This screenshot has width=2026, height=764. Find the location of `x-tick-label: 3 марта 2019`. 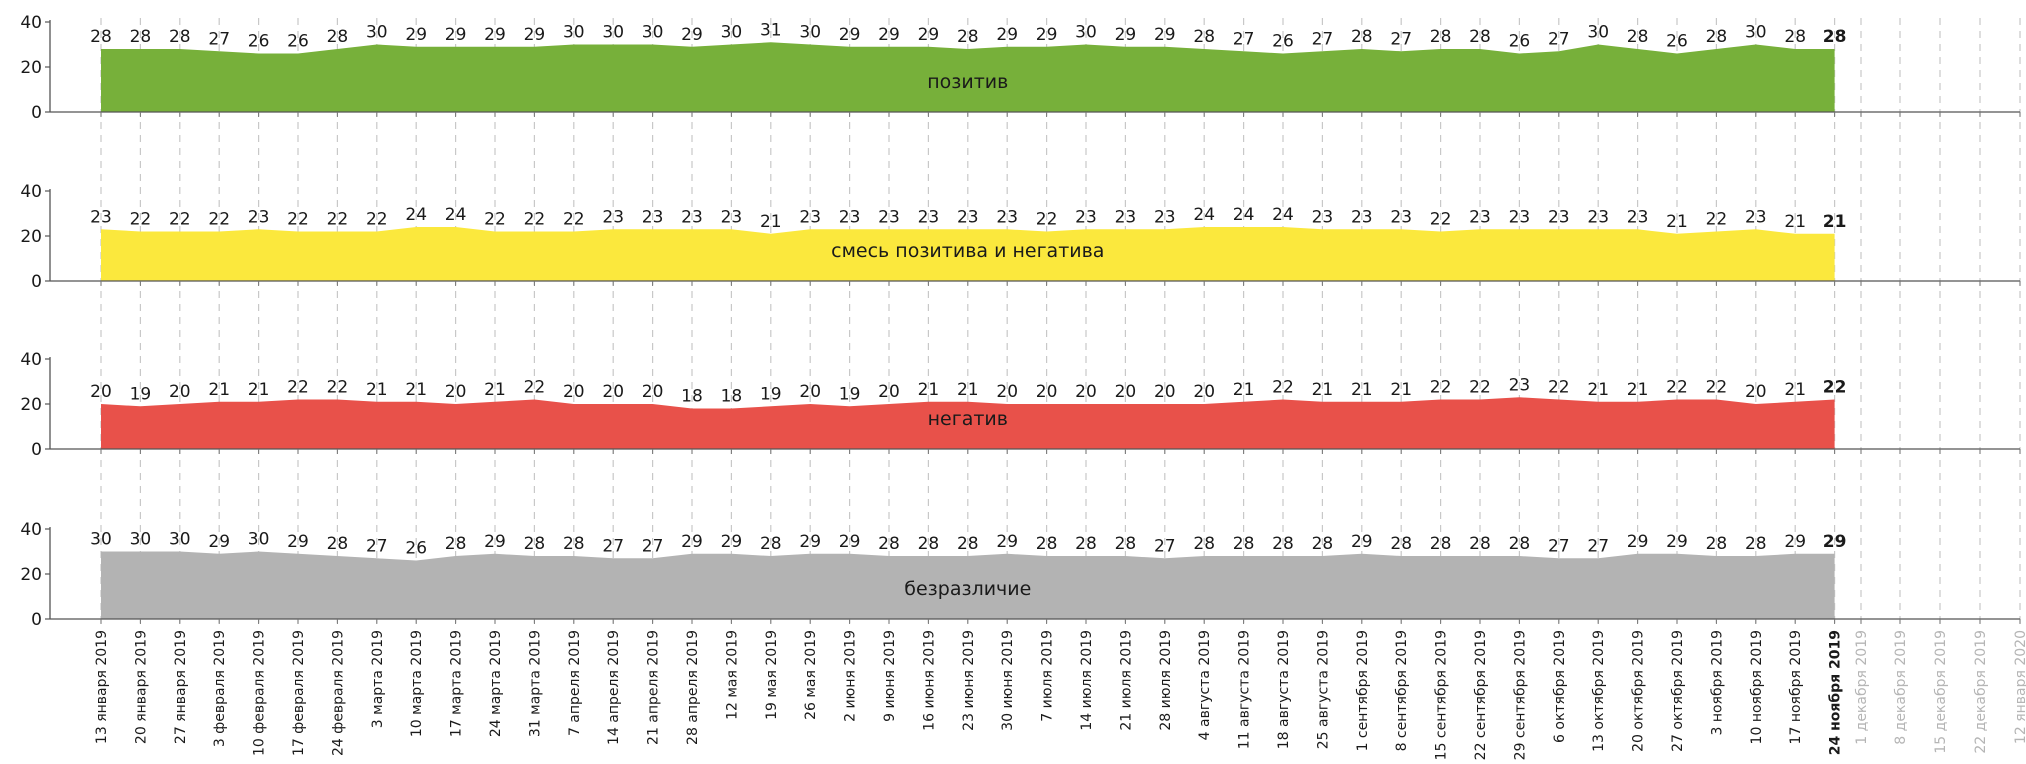

x-tick-label: 3 марта 2019 is located at coordinates (378, 679).